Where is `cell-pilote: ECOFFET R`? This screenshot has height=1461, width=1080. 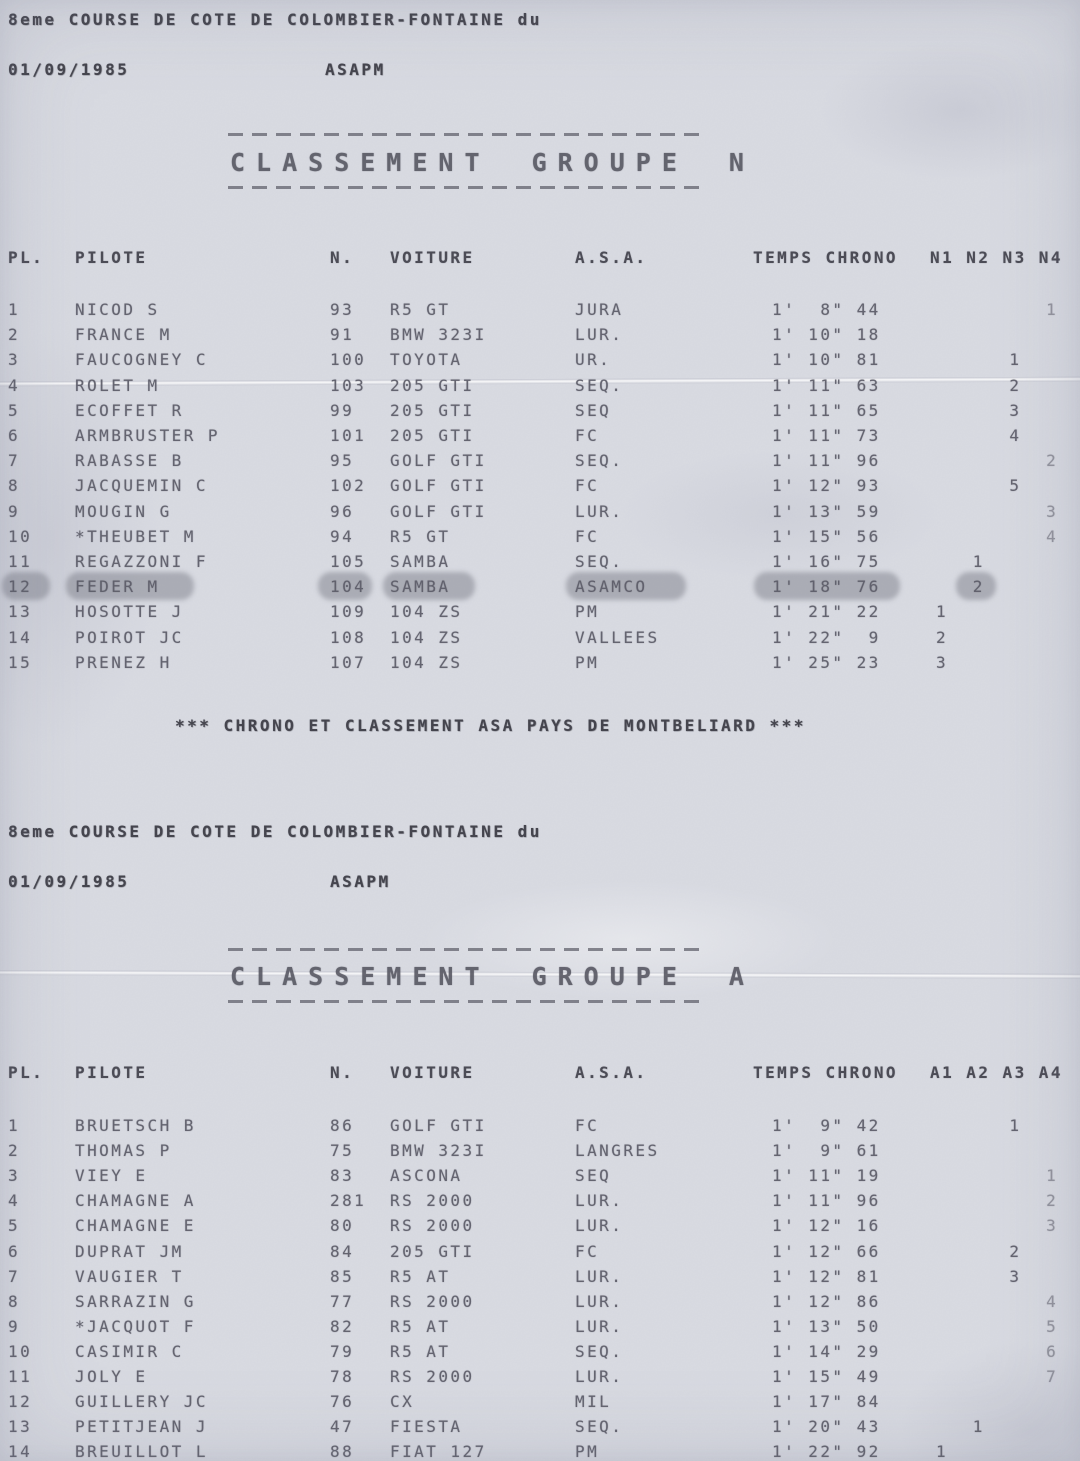
cell-pilote: ECOFFET R is located at coordinates (129, 410).